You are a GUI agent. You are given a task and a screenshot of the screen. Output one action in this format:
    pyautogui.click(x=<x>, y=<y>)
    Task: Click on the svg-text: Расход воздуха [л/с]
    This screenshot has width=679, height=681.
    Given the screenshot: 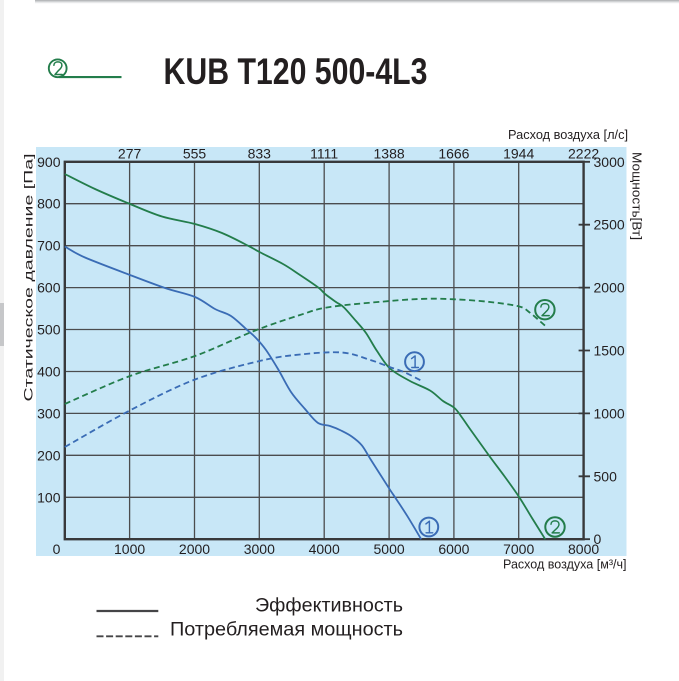 What is the action you would take?
    pyautogui.click(x=568, y=134)
    